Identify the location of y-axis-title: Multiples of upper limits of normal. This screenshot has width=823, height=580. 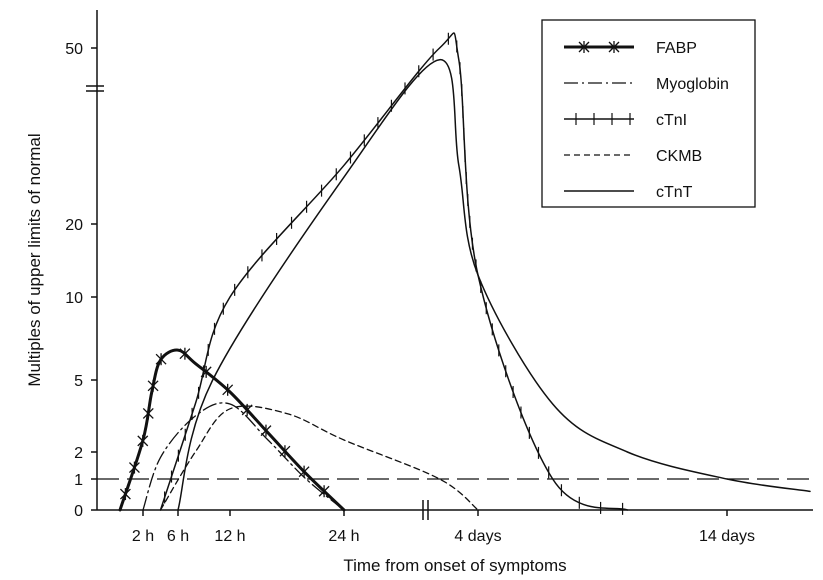
(34, 259).